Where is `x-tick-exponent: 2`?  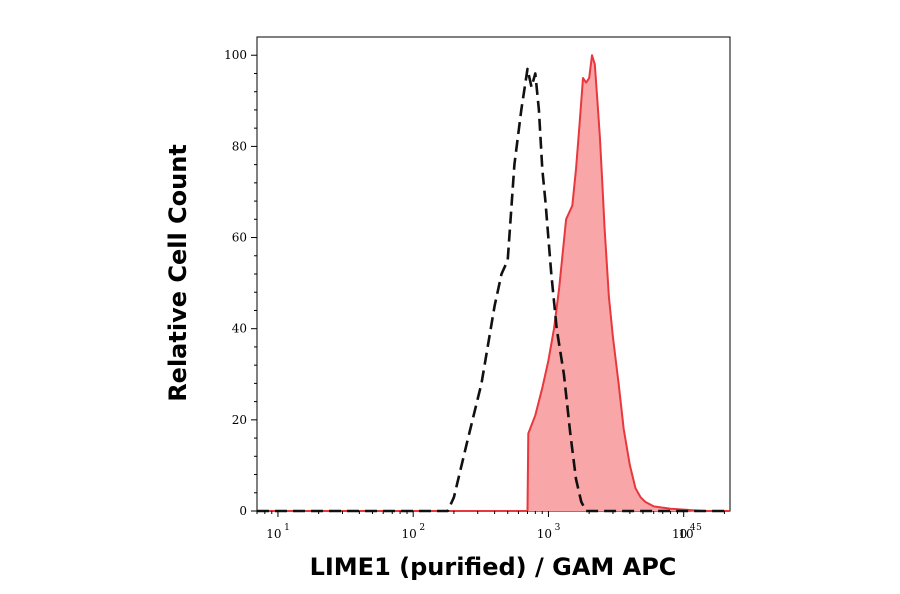
x-tick-exponent: 2 is located at coordinates (422, 528).